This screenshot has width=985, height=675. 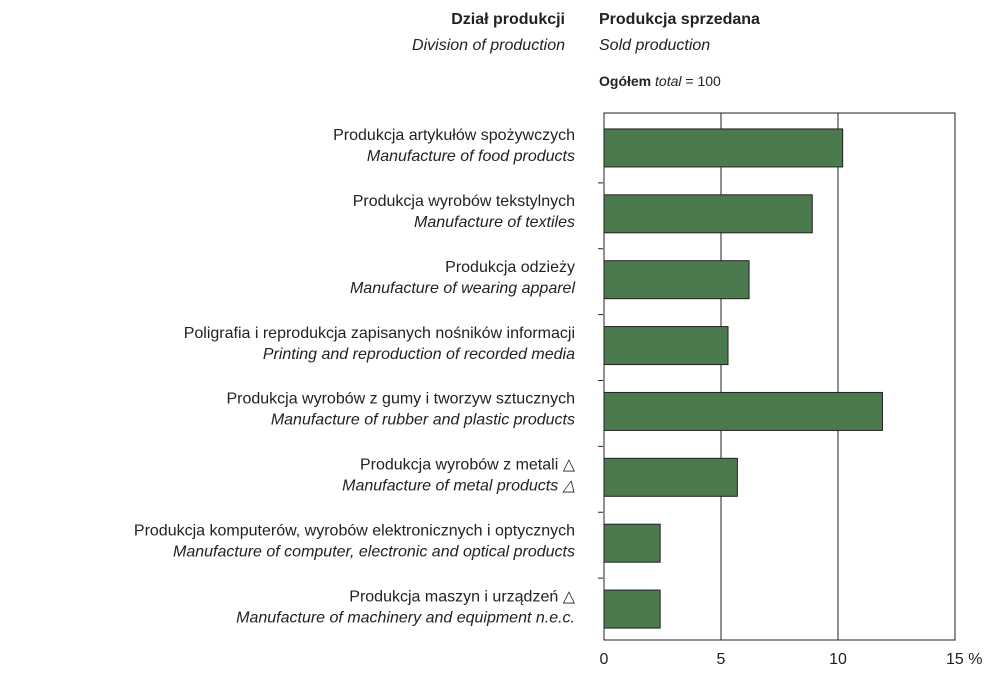 What do you see at coordinates (703, 81) in the screenshot?
I see `total-text: = 100` at bounding box center [703, 81].